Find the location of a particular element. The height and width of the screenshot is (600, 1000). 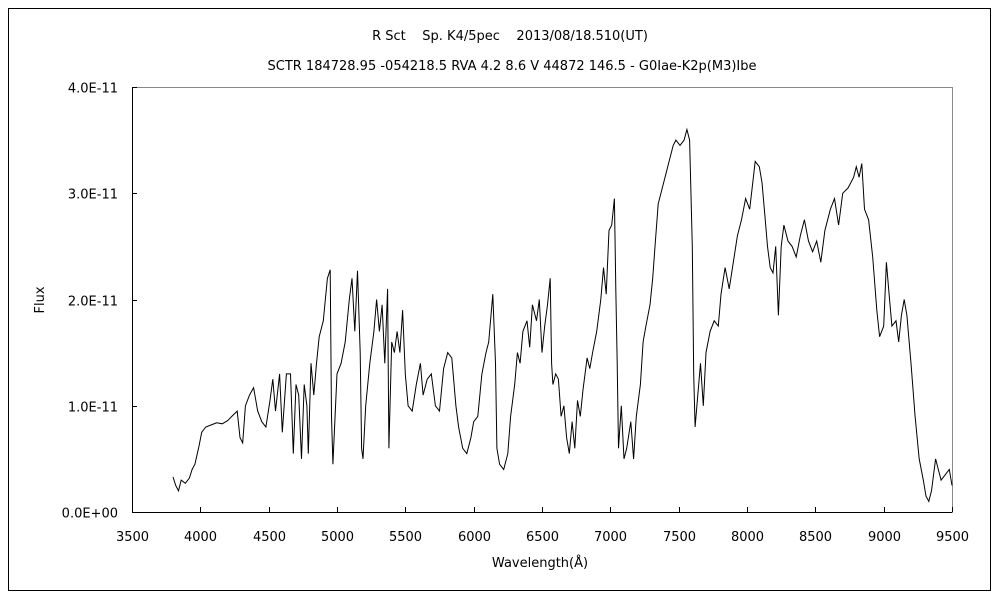

y-tick-label: 0.0E+00 is located at coordinates (90, 514).